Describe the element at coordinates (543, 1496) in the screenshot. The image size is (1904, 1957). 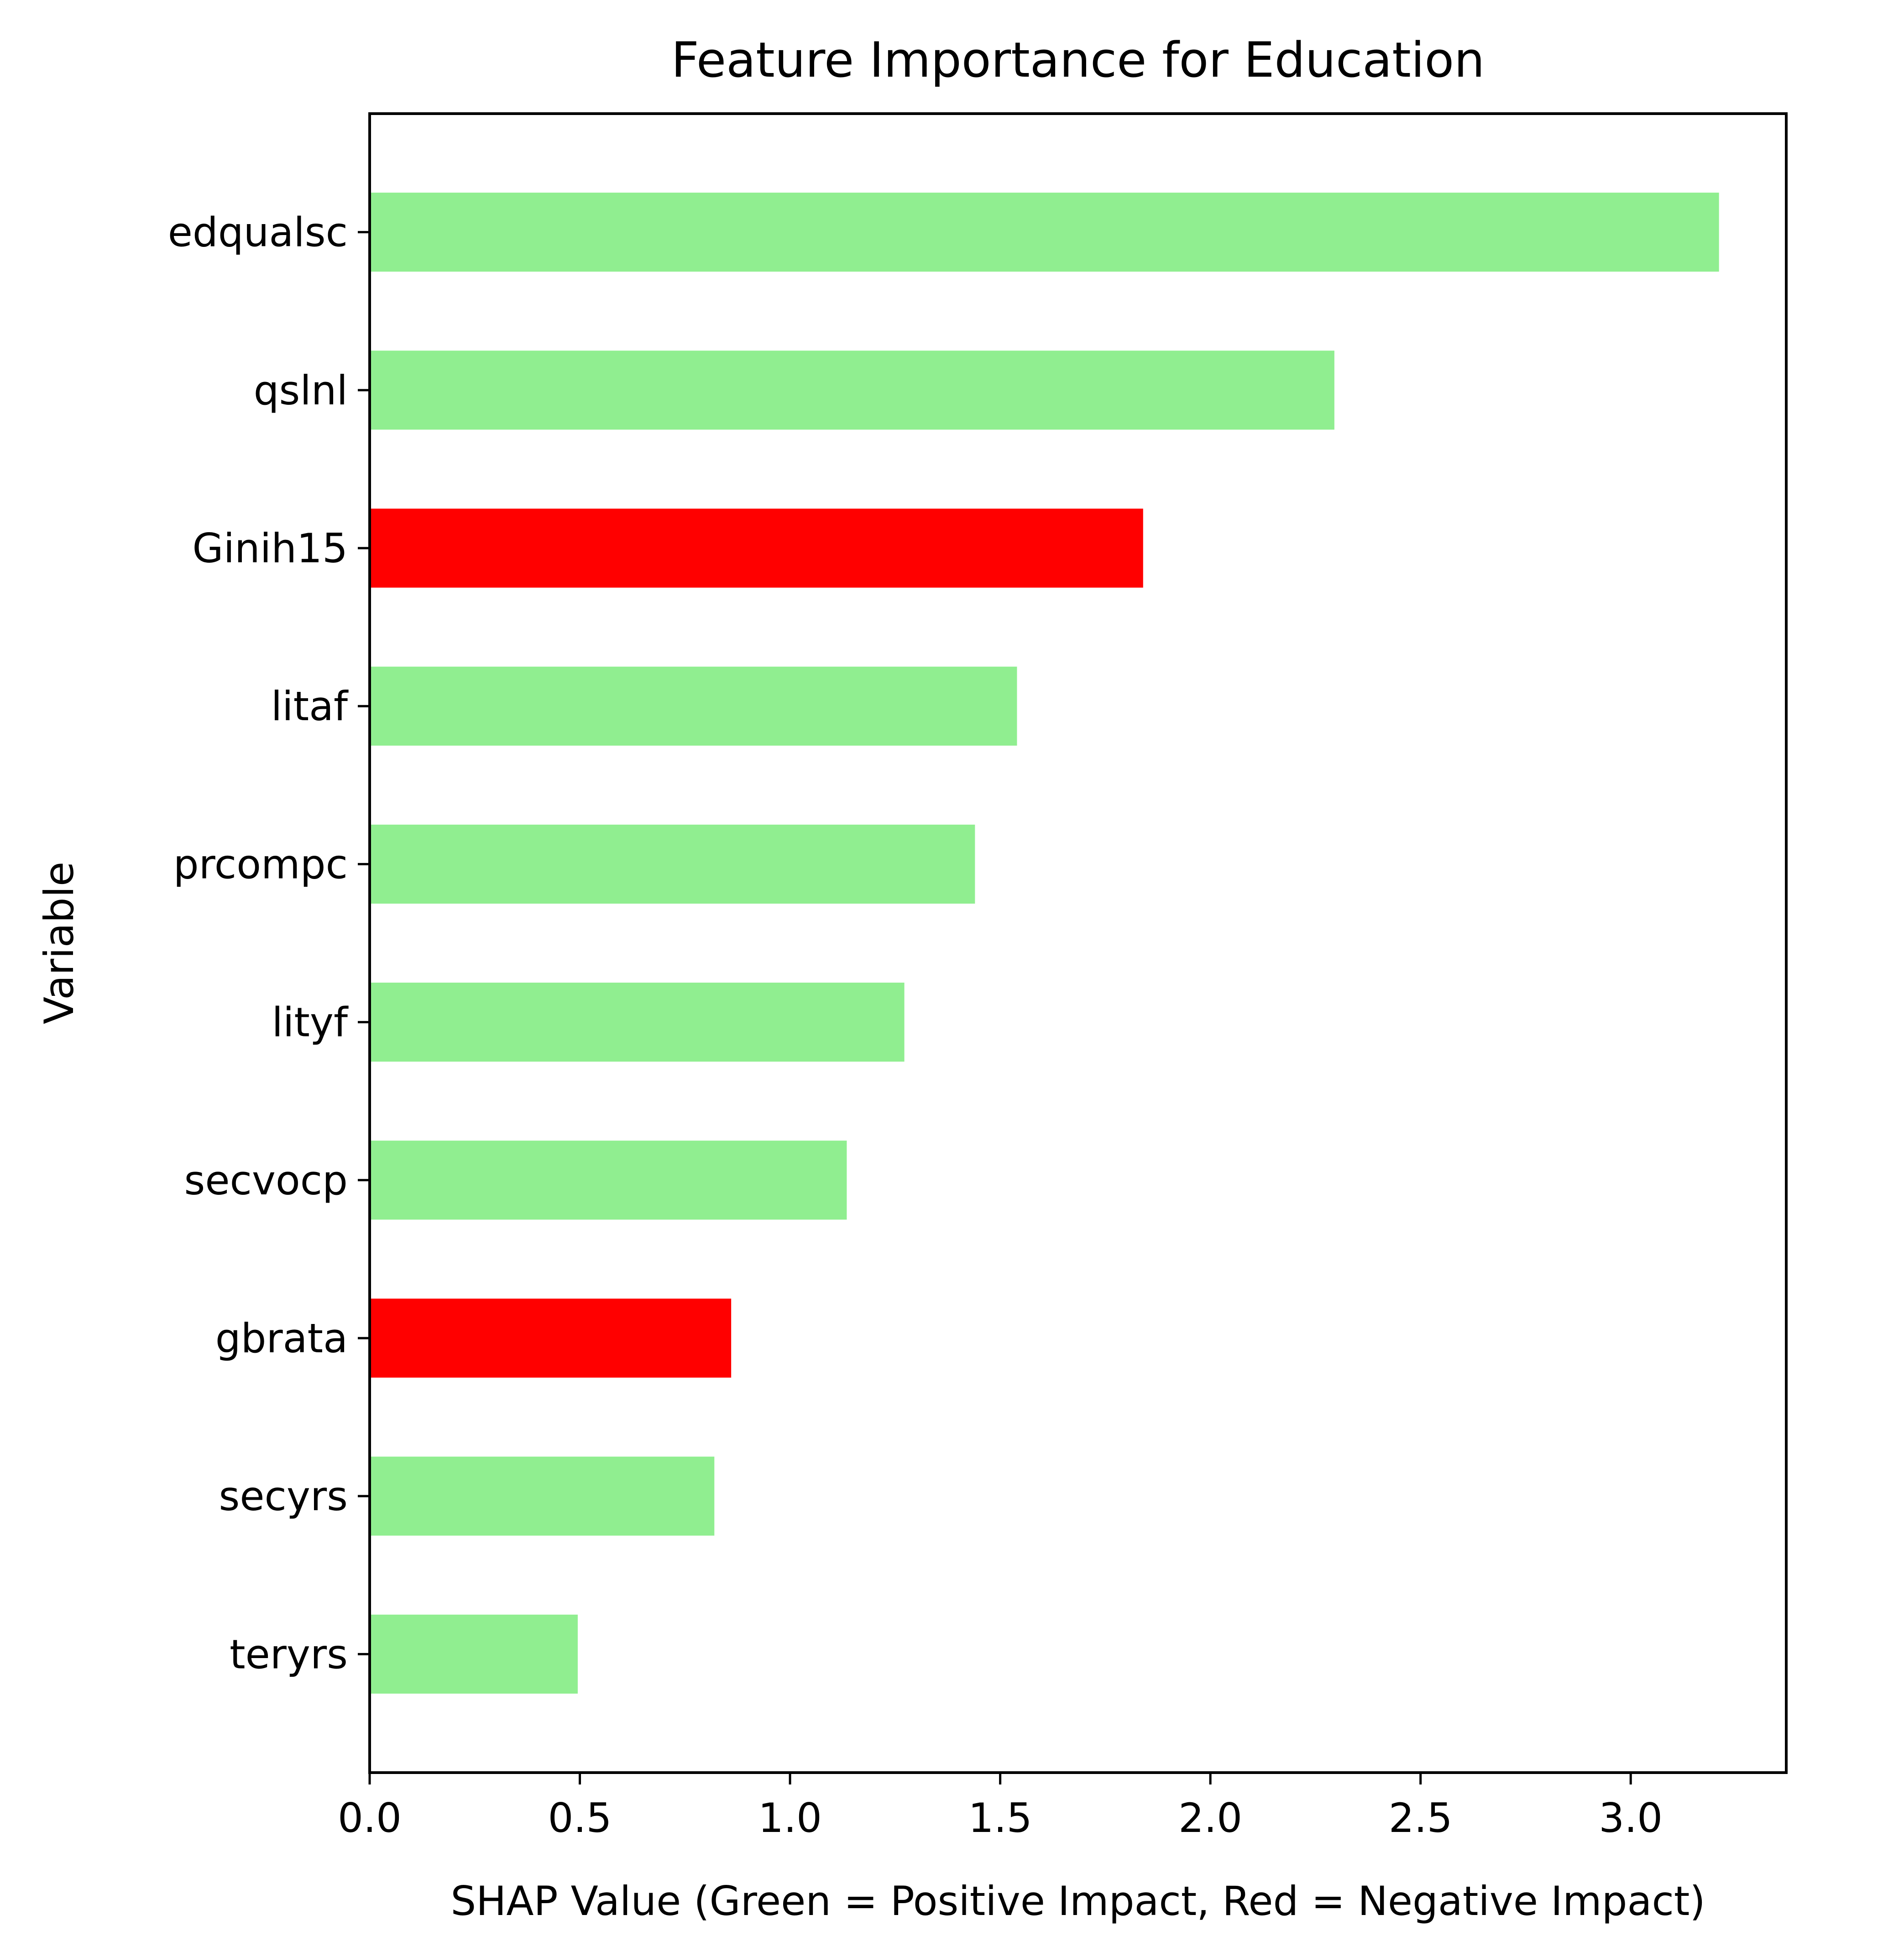
I see `bar-secyrs` at that location.